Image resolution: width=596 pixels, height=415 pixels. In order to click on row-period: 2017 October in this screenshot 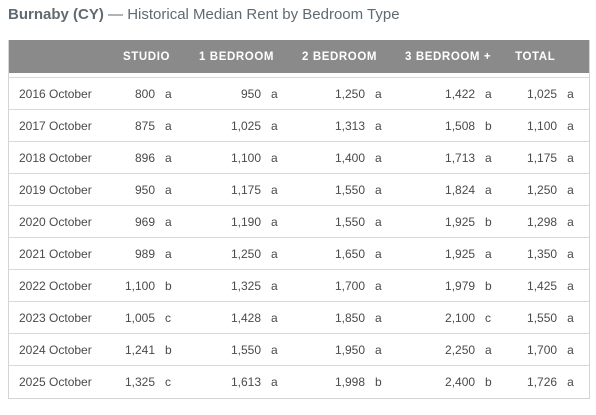, I will do `click(55, 125)`.